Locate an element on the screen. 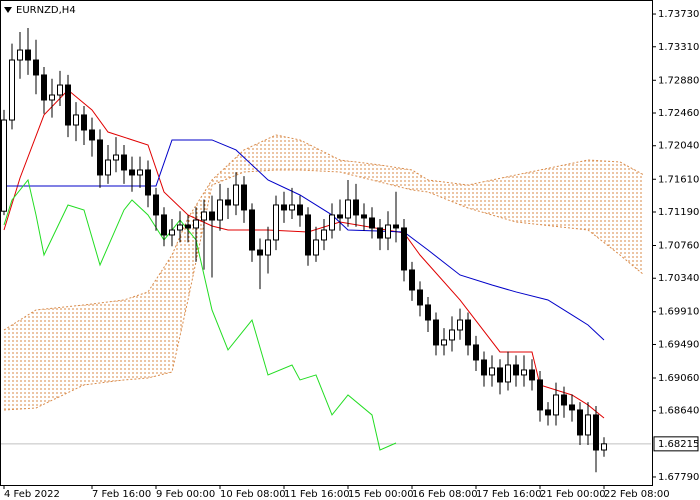 The height and width of the screenshot is (500, 700). x-tick-label: 4 Feb 2022 is located at coordinates (32, 494).